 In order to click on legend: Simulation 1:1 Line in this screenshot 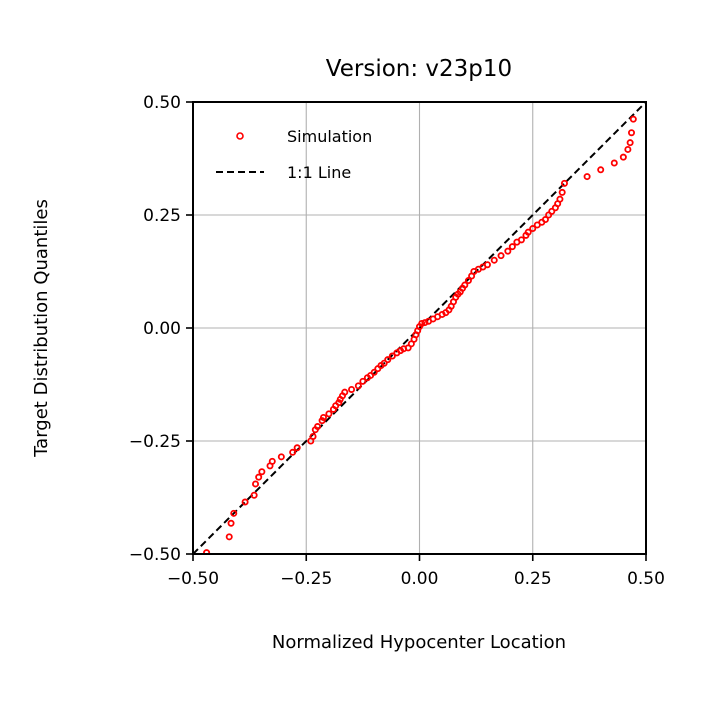, I will do `click(294, 154)`.